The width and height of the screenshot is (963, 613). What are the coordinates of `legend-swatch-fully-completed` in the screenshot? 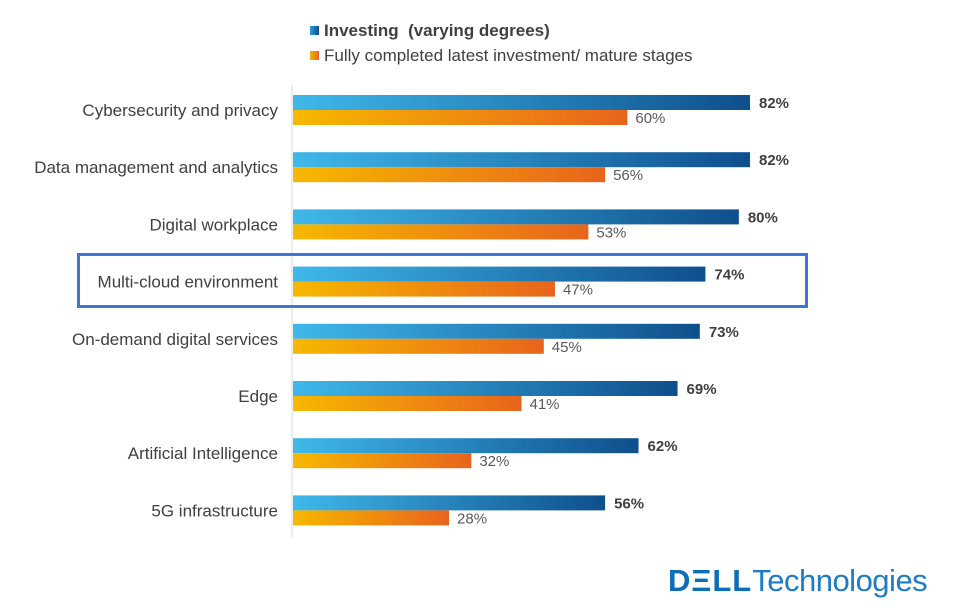 It's located at (314, 55).